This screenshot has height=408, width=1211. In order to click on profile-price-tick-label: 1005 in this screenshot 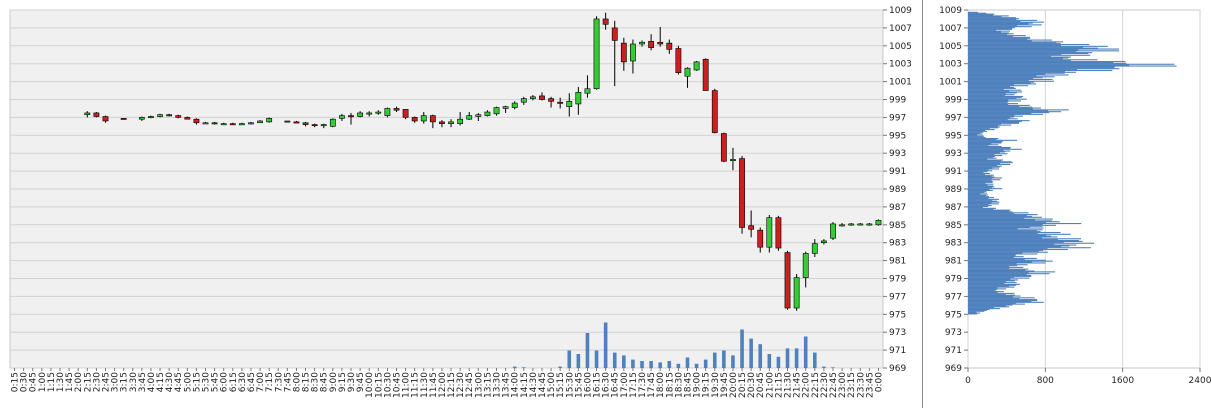, I will do `click(950, 47)`.